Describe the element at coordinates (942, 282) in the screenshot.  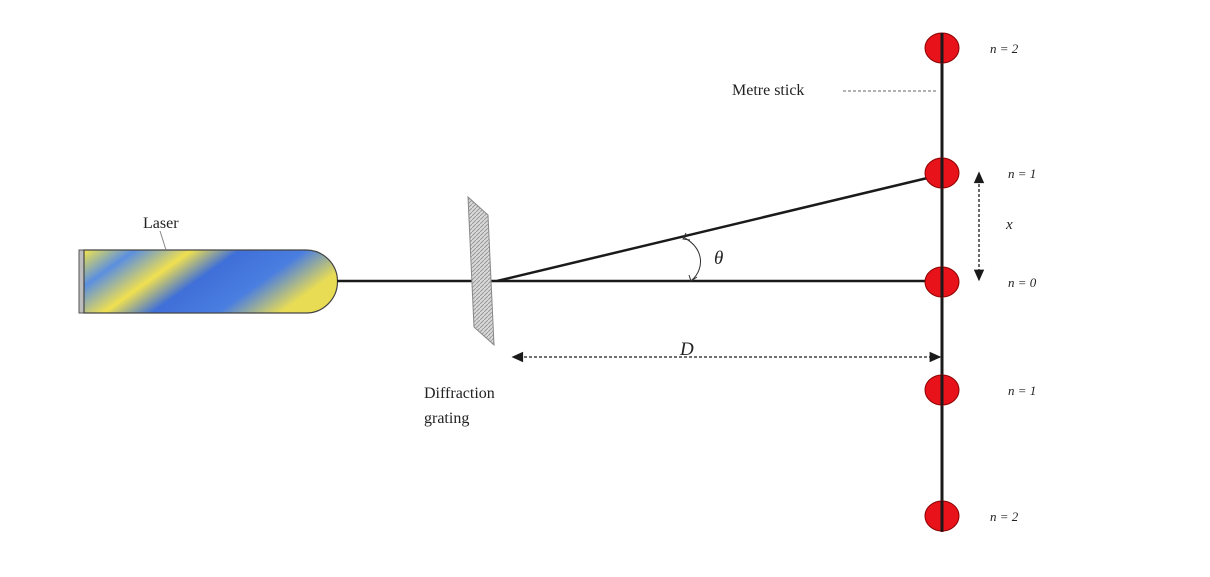
I see `spot-n0` at that location.